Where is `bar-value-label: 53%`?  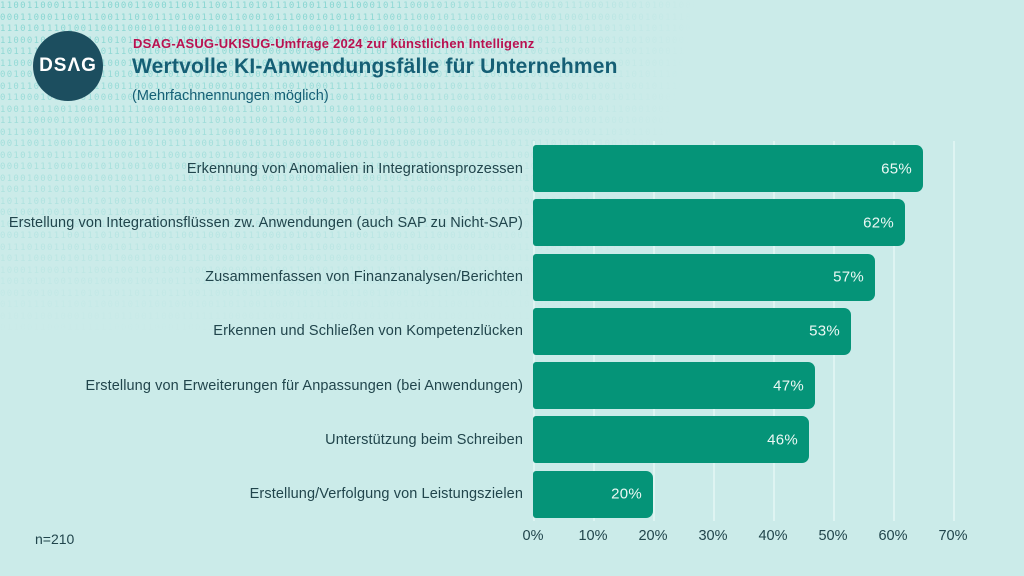 bar-value-label: 53% is located at coordinates (824, 331).